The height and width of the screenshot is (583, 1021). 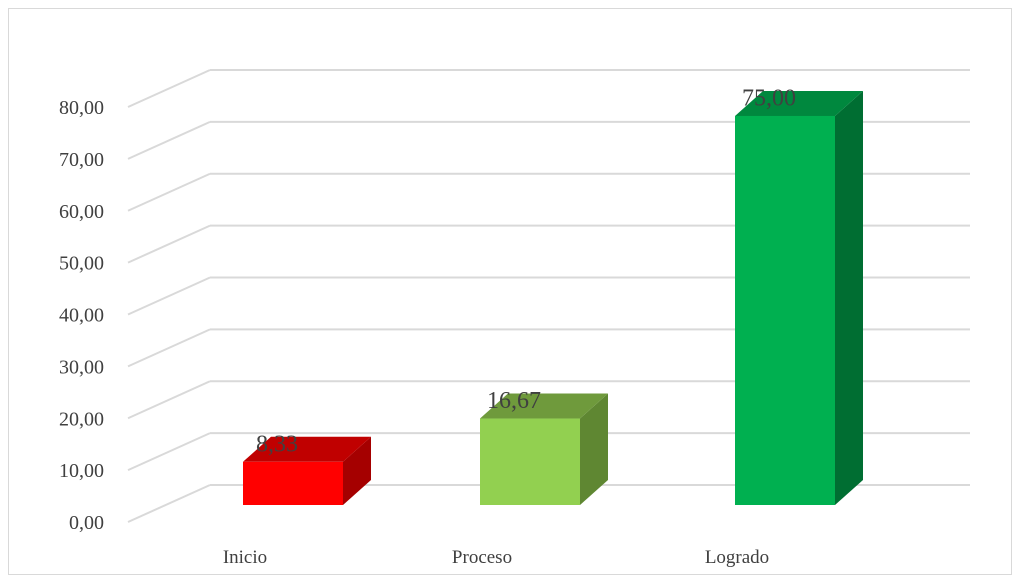 I want to click on category-label: Proceso, so click(x=482, y=557).